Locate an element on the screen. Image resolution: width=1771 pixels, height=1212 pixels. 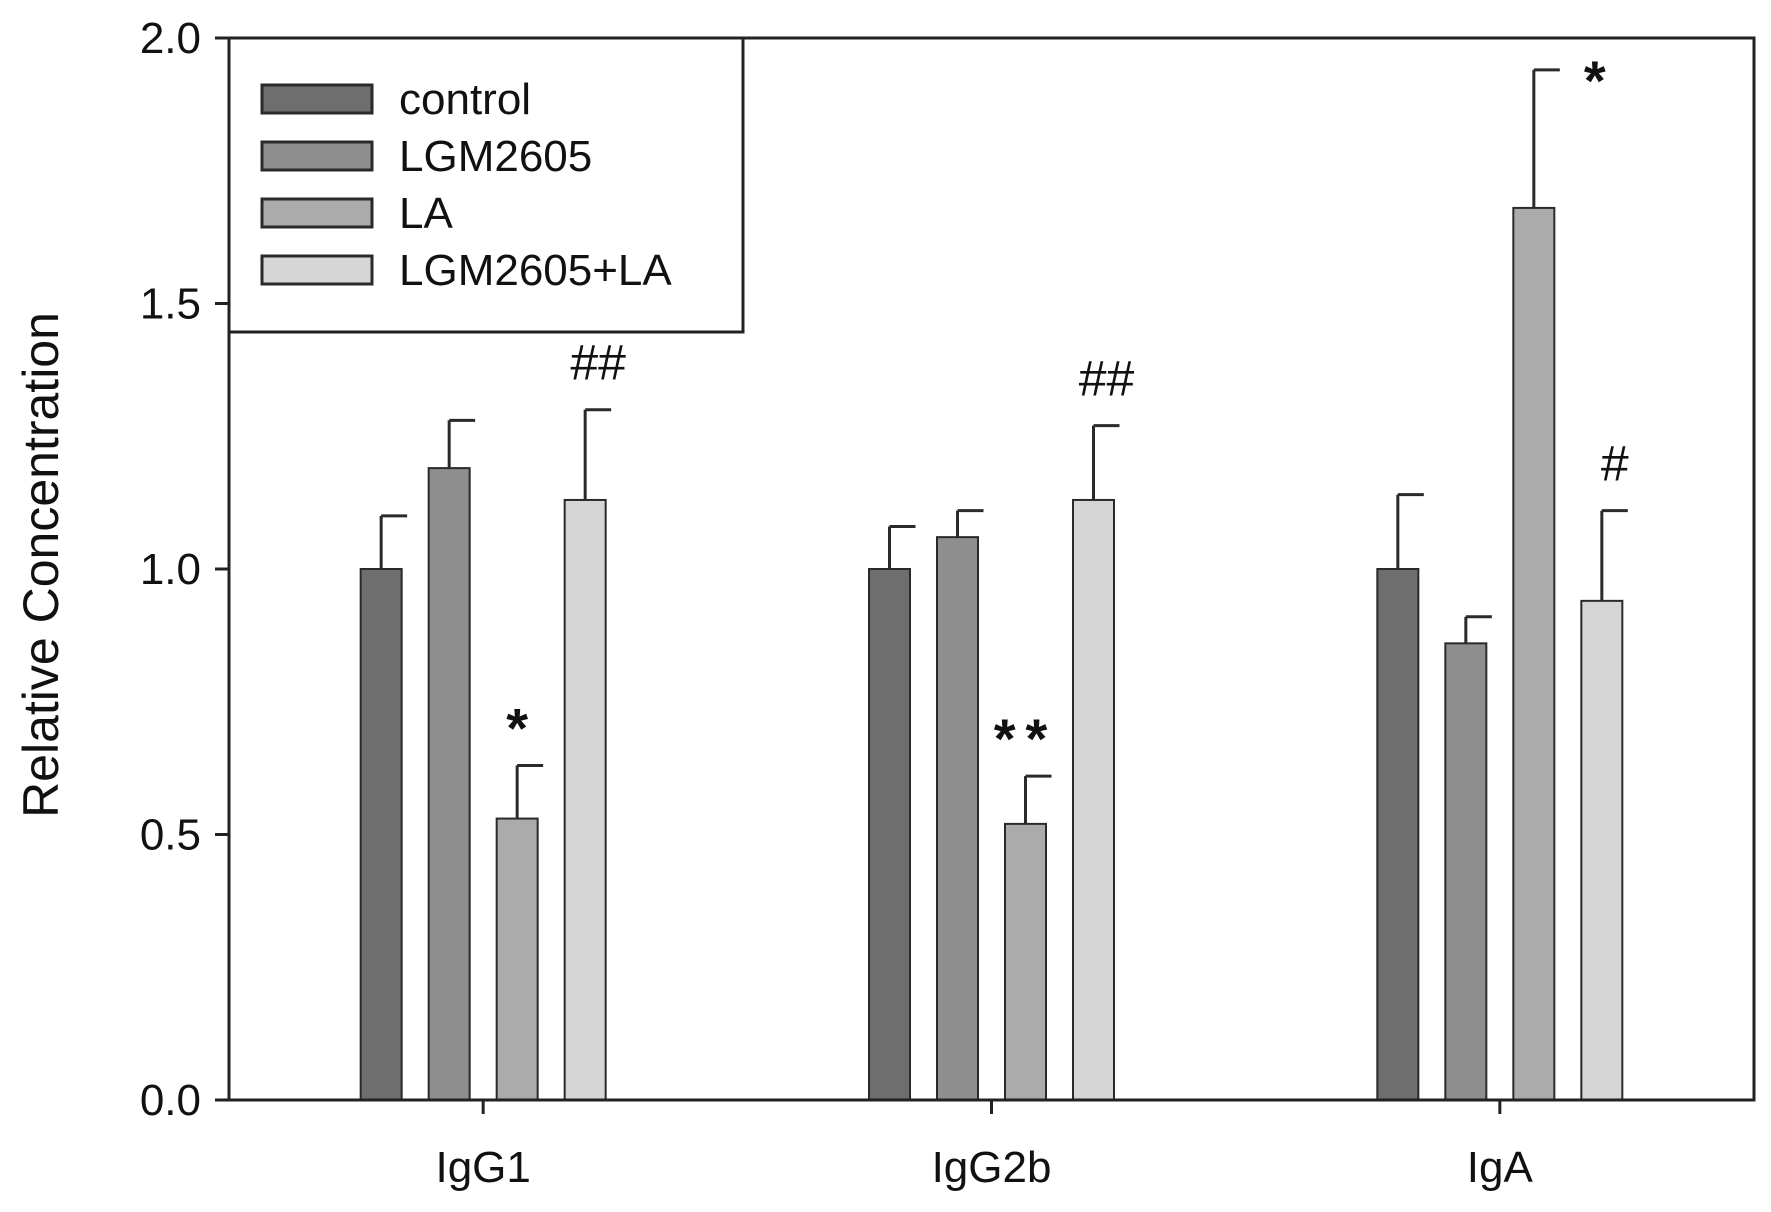
y-axis-label: Relative Concentration is located at coordinates (41, 565).